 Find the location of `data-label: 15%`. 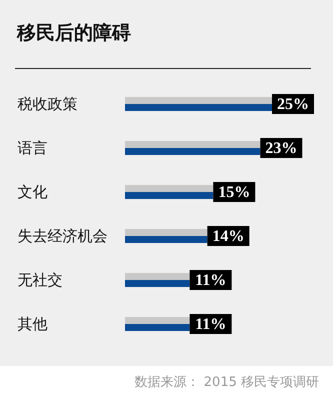

data-label: 15% is located at coordinates (234, 192).